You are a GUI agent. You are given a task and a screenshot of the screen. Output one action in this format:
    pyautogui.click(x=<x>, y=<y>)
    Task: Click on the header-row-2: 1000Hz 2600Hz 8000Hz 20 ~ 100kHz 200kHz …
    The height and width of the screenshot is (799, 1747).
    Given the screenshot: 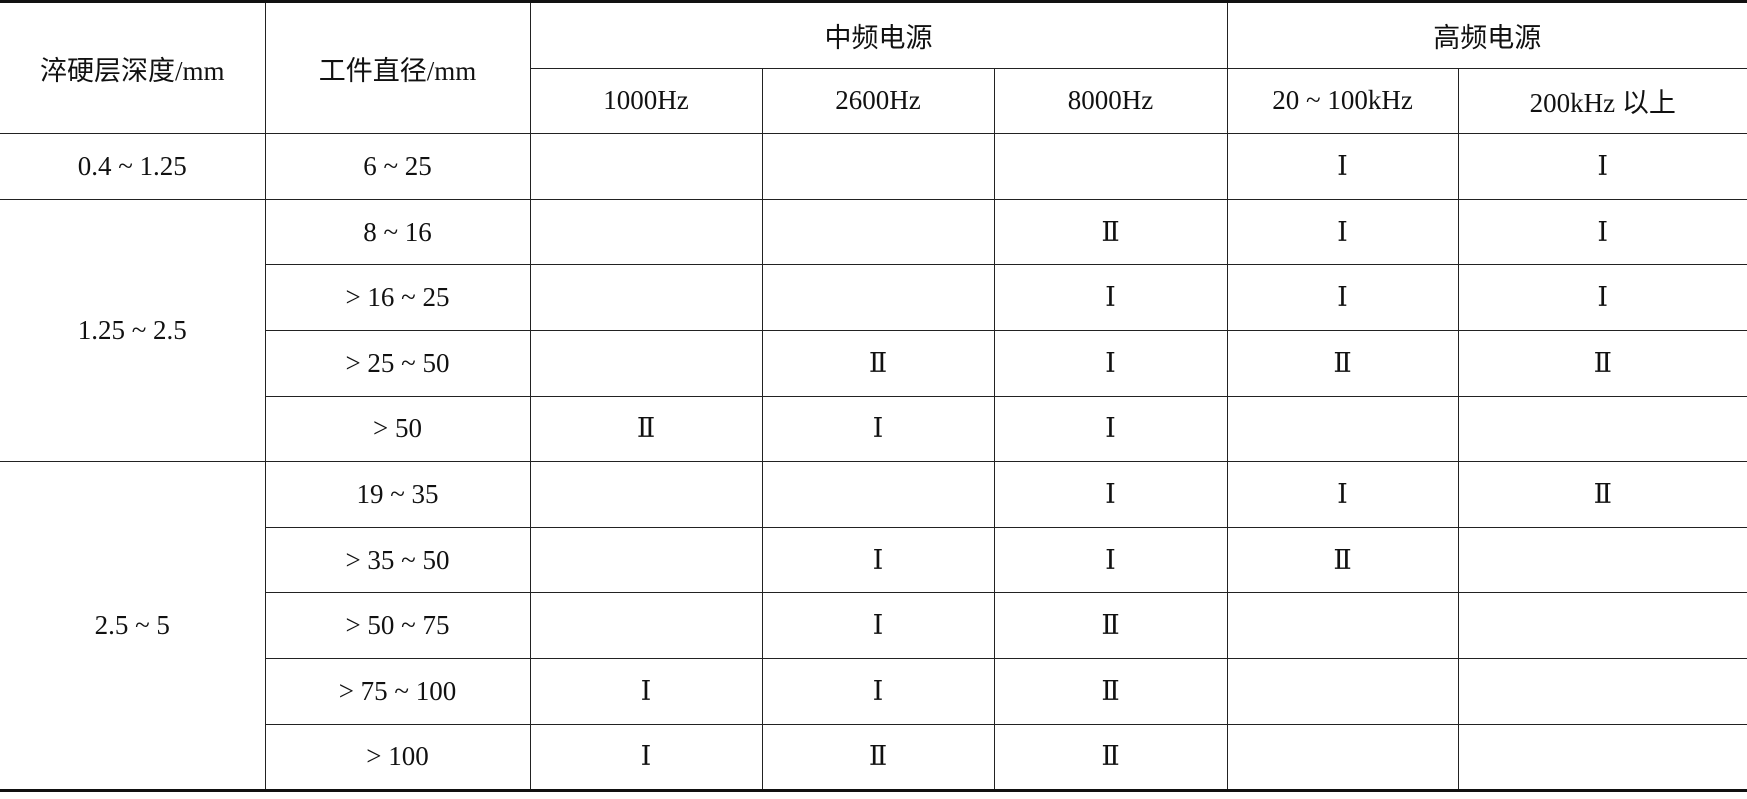 What is the action you would take?
    pyautogui.click(x=873, y=101)
    